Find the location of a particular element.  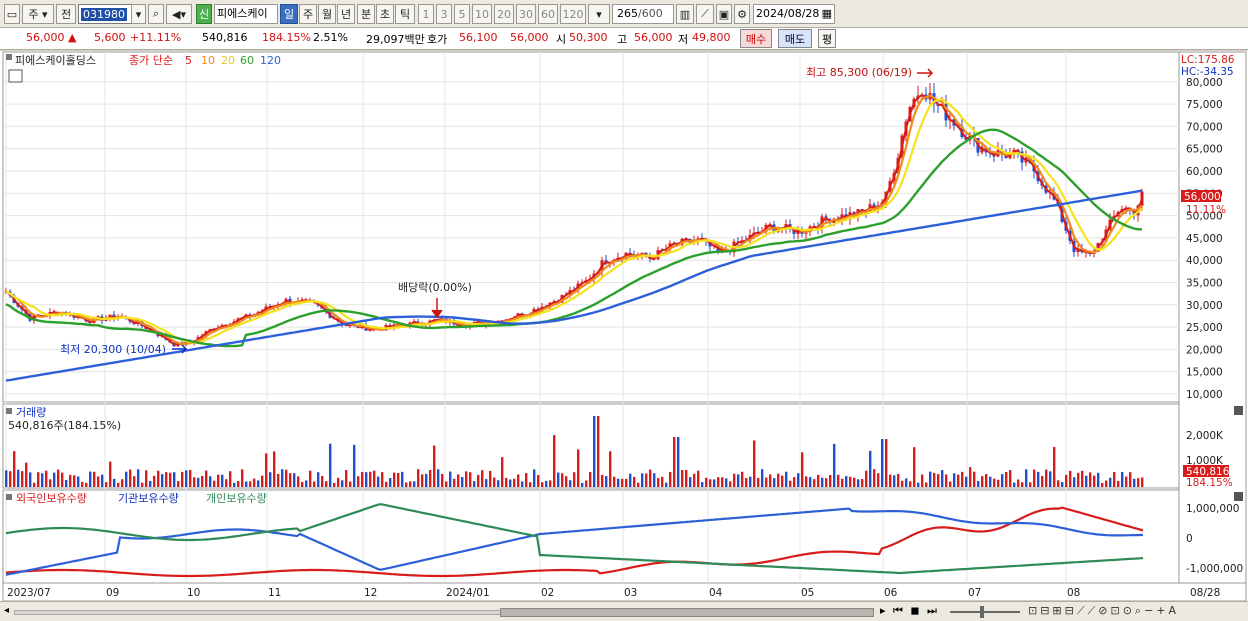

scrollbar-thumb is located at coordinates (687, 612).